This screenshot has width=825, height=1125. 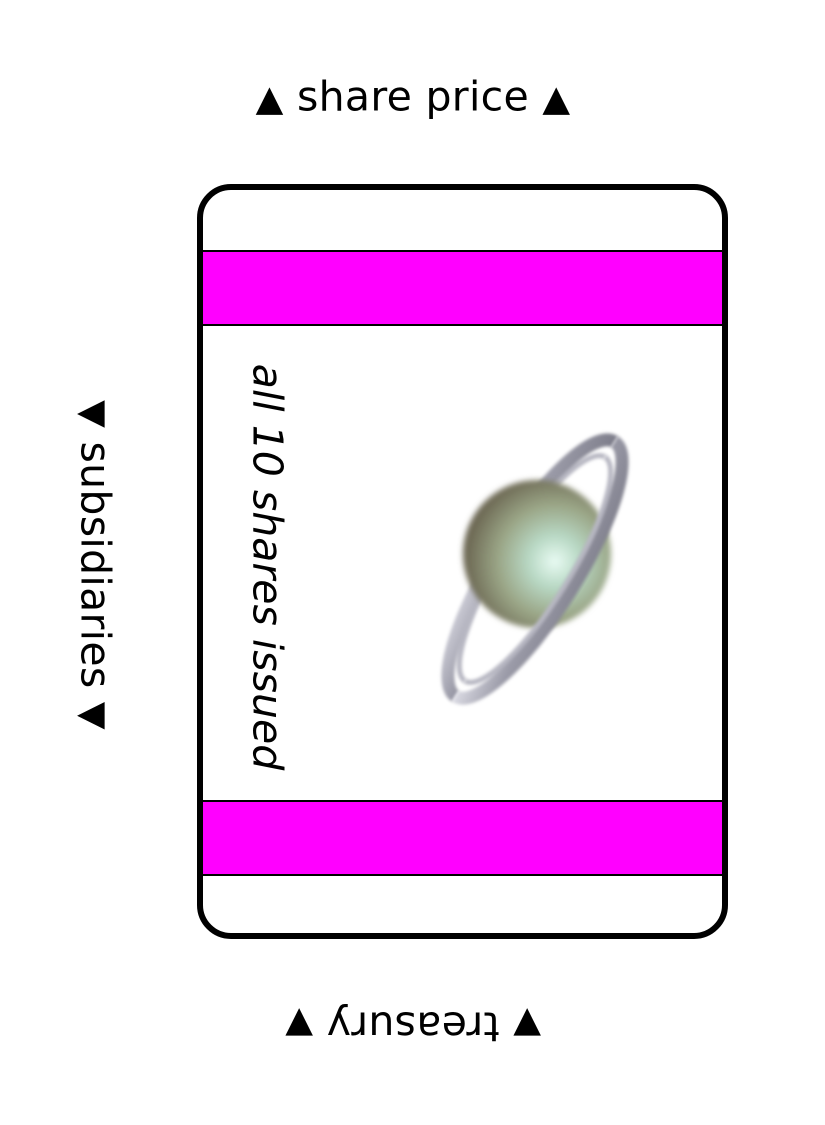 What do you see at coordinates (462, 288) in the screenshot?
I see `top-color-stripe` at bounding box center [462, 288].